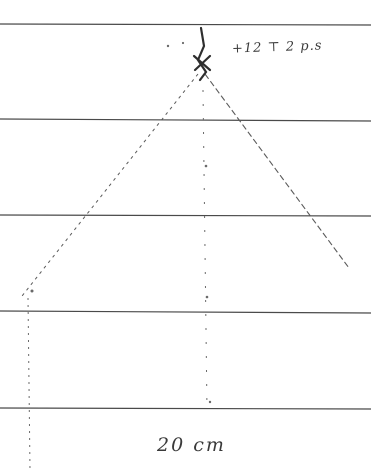 The image size is (371, 471). Describe the element at coordinates (191, 445) in the screenshot. I see `bottom-annotation: 20 cm` at that location.